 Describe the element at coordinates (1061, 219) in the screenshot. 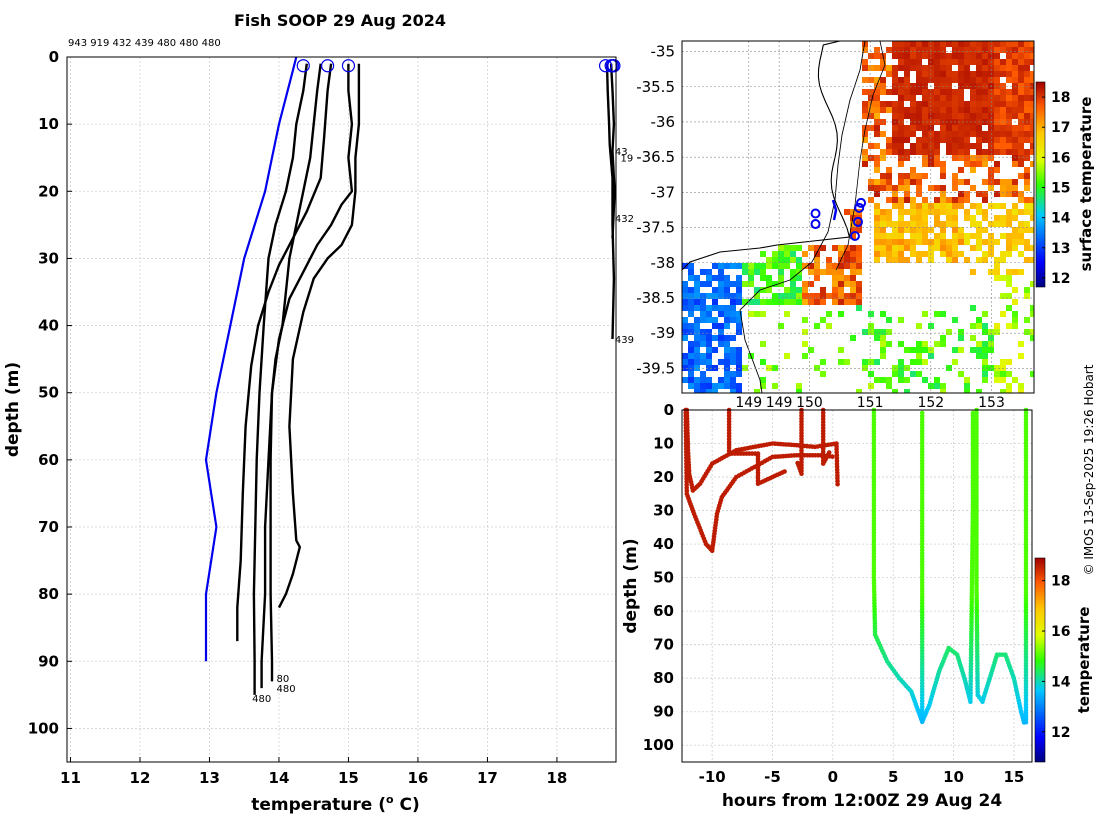

I see `map-colorbar-tick-label: 14` at that location.